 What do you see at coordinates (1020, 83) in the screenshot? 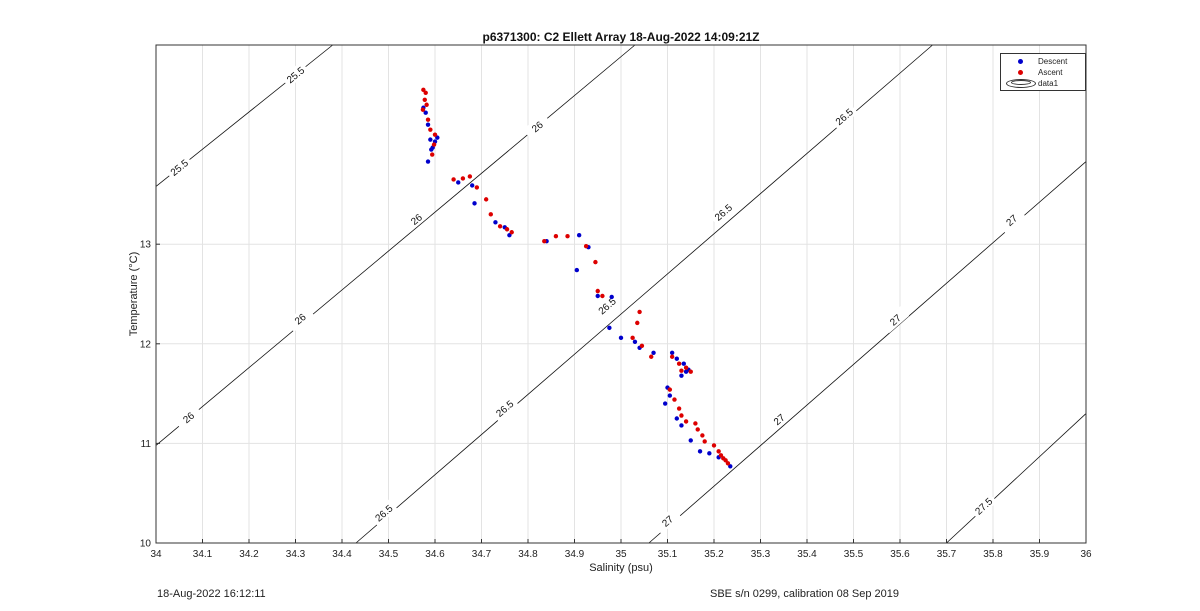
I see `contour-ellipse-icon` at bounding box center [1020, 83].